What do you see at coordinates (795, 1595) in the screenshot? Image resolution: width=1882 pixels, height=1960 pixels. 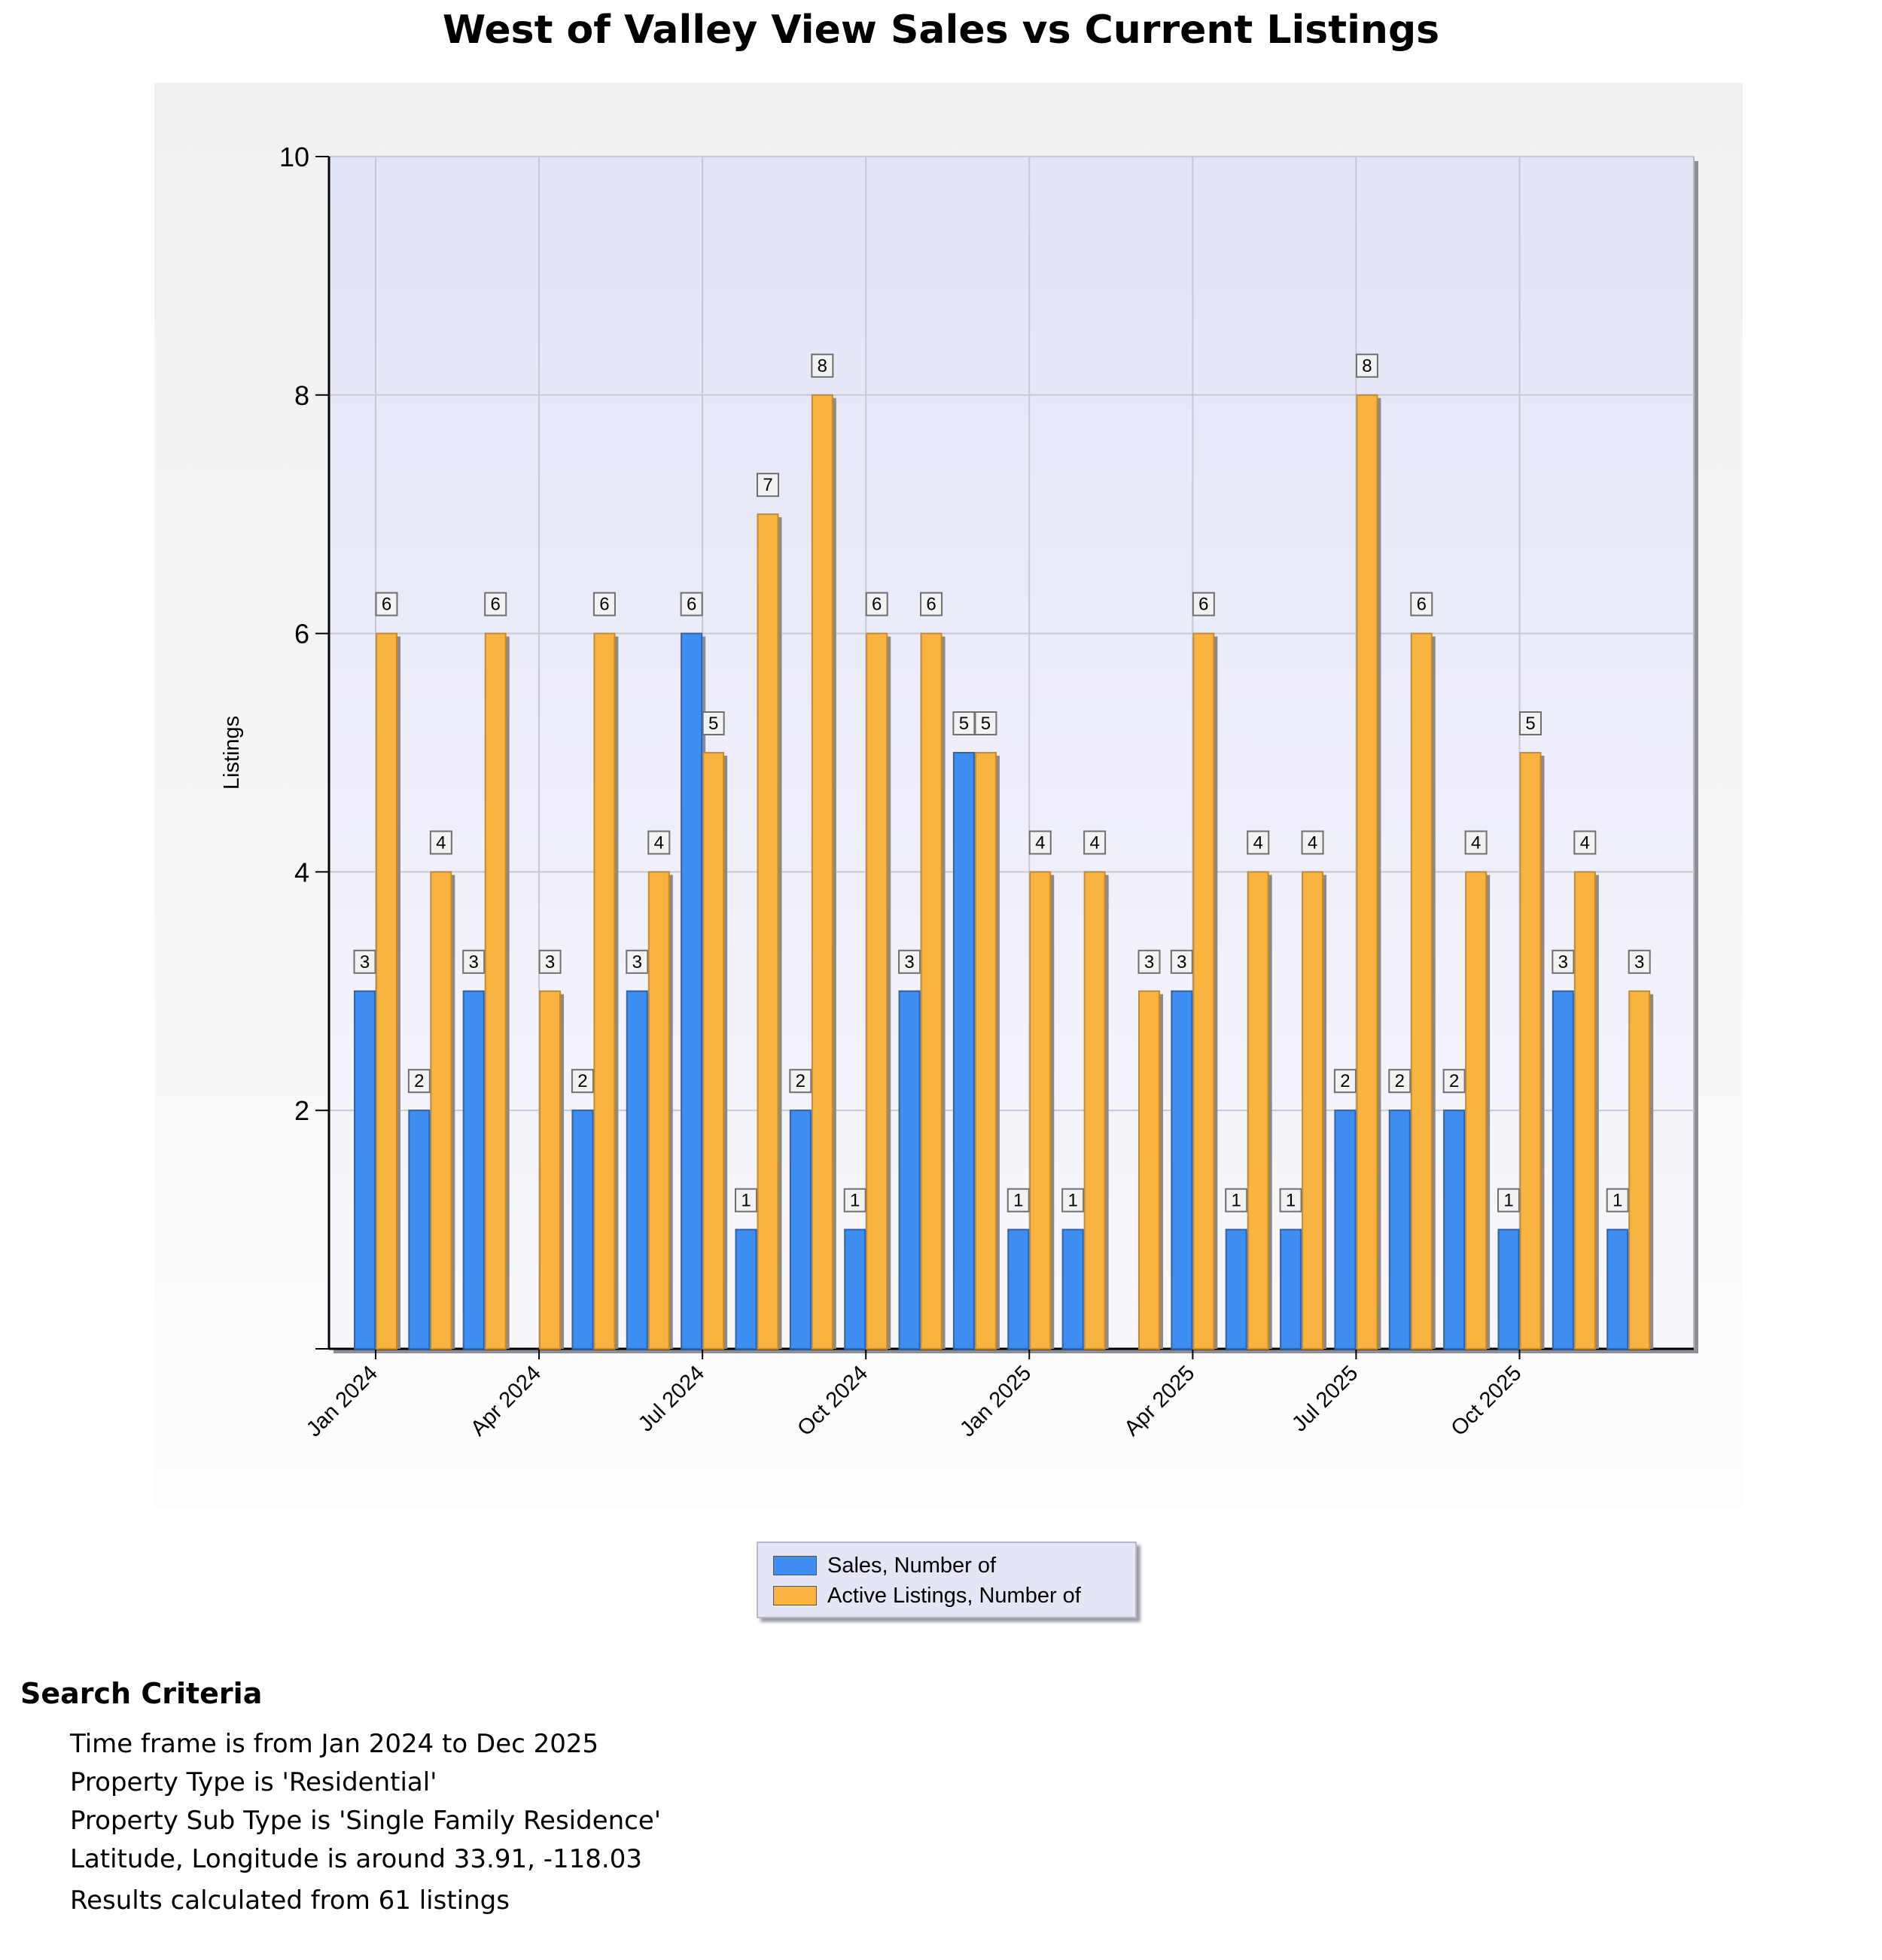 I see `legend-swatch-active-listings` at bounding box center [795, 1595].